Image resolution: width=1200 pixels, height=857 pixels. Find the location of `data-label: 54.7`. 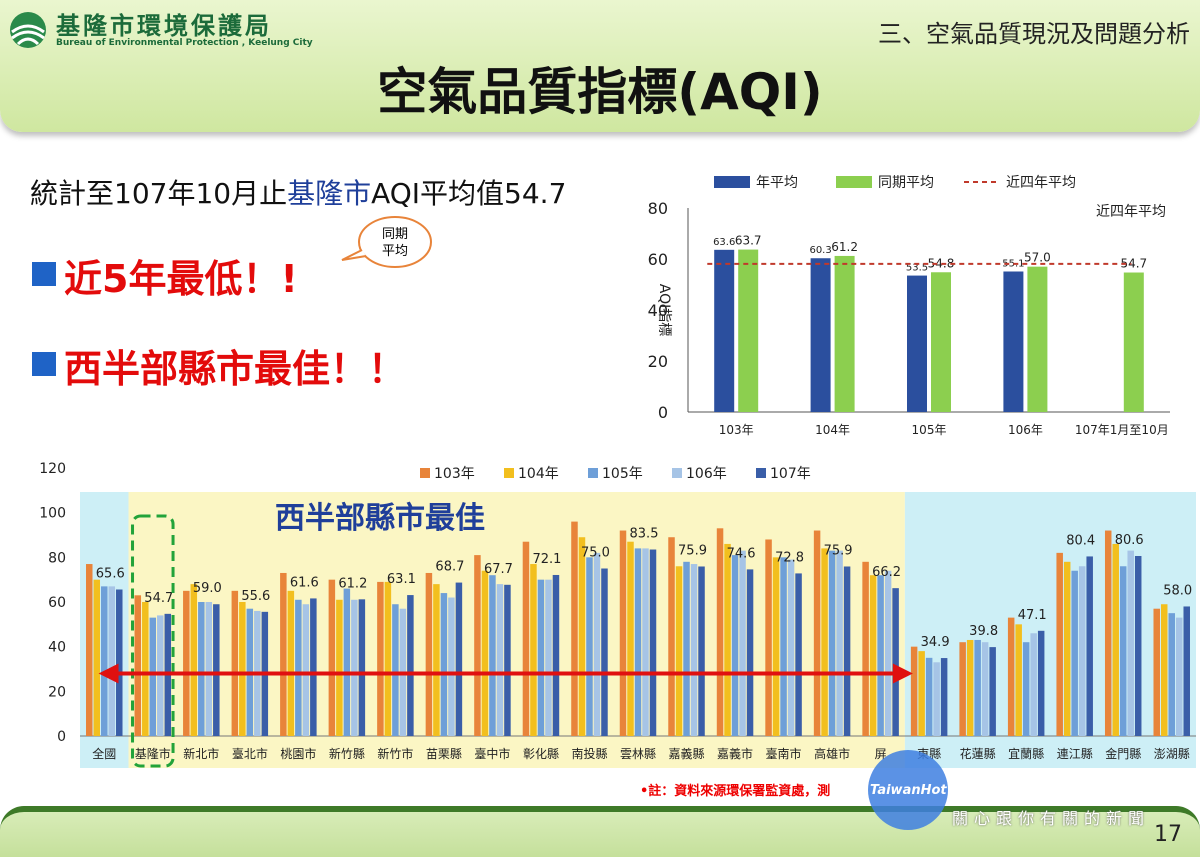

data-label: 54.7 is located at coordinates (1133, 264).